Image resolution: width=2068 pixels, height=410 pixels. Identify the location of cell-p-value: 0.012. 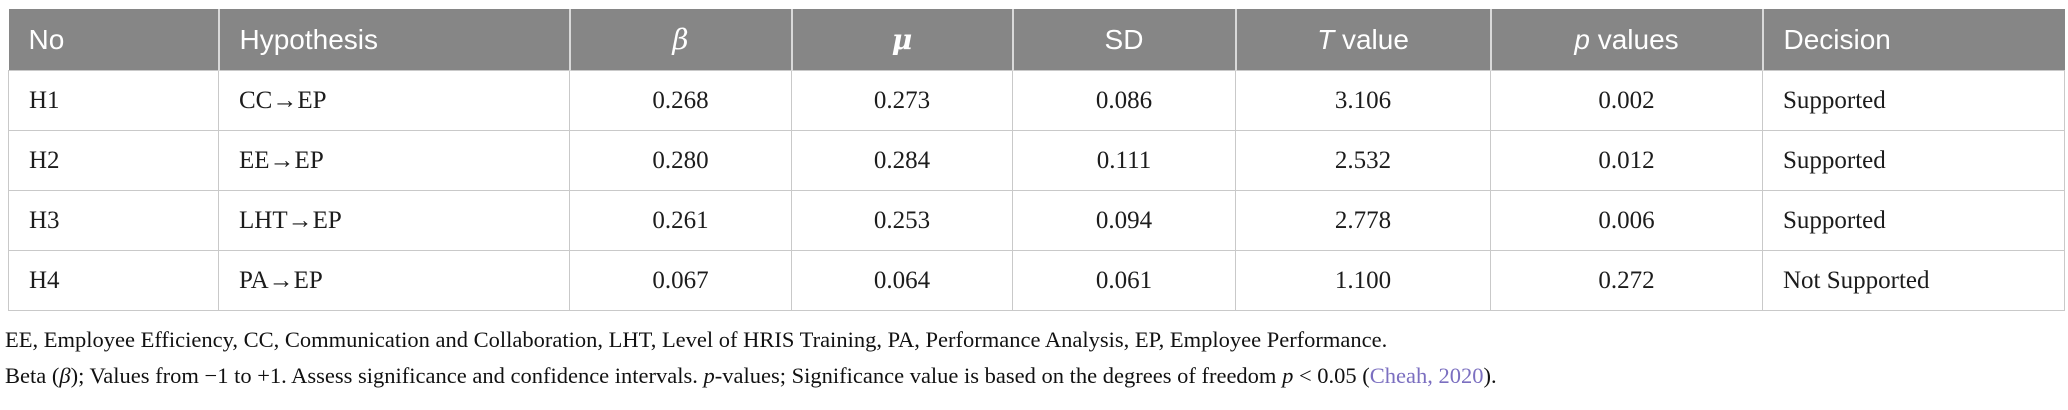
(1626, 160).